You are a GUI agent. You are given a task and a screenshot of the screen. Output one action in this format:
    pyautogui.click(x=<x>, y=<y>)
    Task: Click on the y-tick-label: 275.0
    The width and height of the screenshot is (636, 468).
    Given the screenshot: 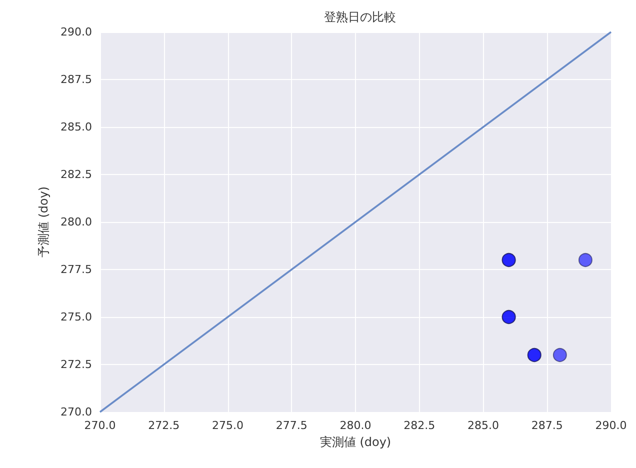 What is the action you would take?
    pyautogui.click(x=76, y=317)
    